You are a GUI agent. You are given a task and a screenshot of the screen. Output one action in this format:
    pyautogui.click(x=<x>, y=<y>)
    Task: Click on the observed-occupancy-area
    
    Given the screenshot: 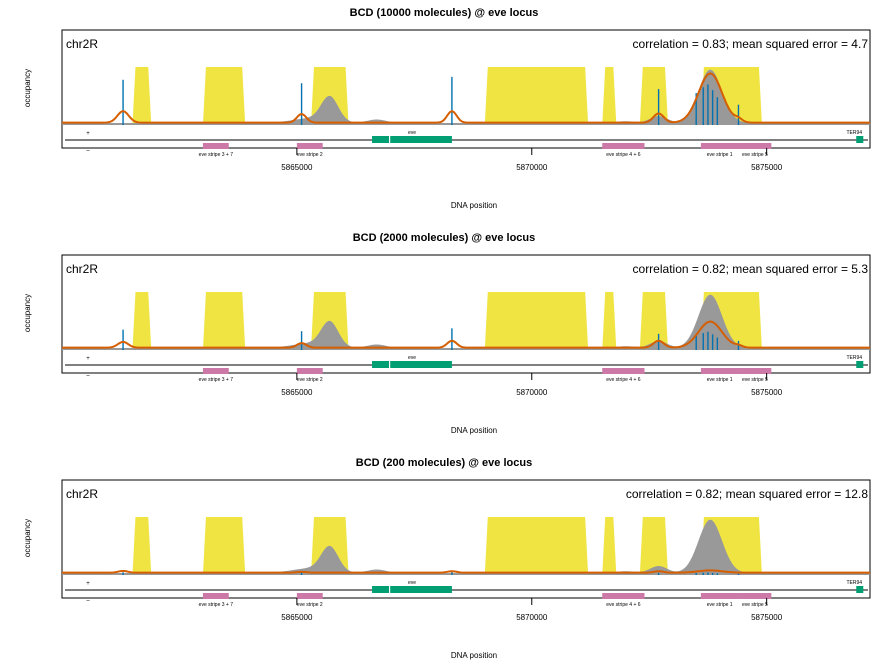 What is the action you would take?
    pyautogui.click(x=466, y=547)
    